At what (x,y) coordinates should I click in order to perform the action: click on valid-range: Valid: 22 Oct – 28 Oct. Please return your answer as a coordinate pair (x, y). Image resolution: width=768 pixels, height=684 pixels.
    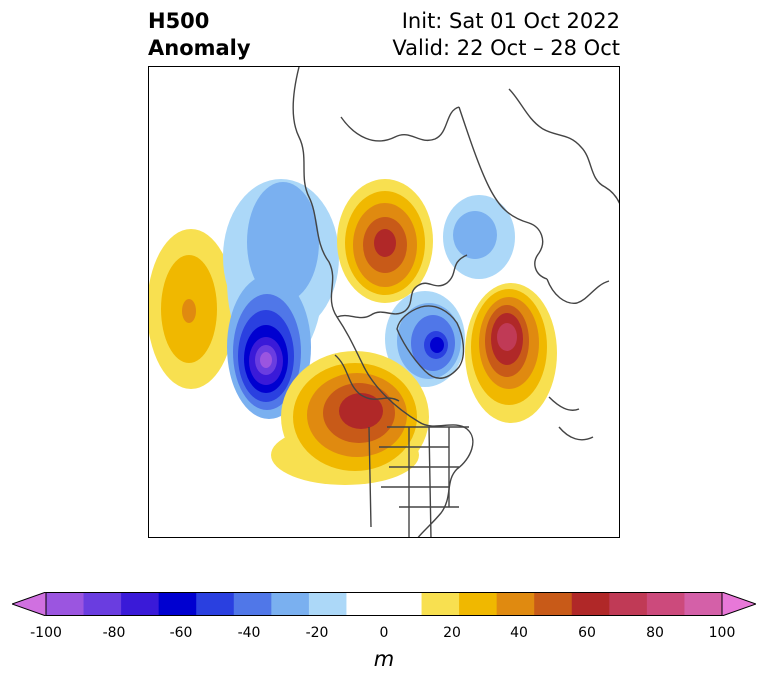
    Looking at the image, I should click on (506, 48).